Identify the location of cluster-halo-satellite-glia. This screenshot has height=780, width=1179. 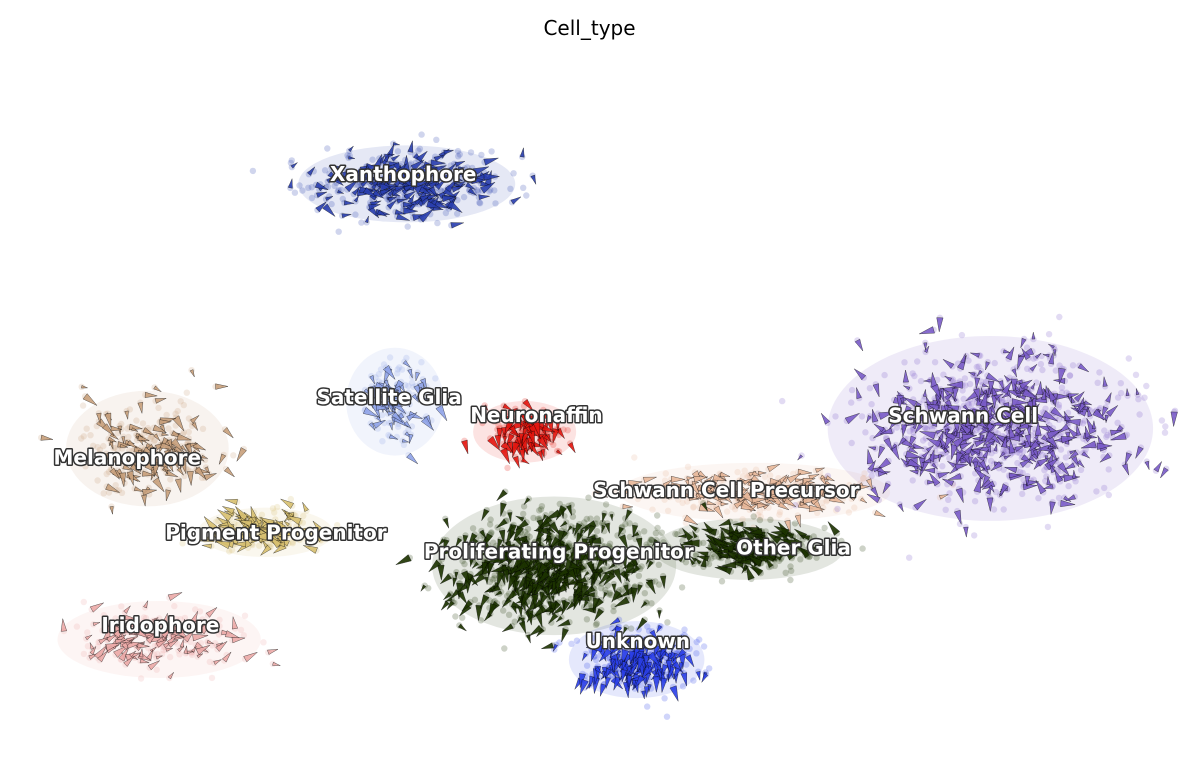
(395, 401).